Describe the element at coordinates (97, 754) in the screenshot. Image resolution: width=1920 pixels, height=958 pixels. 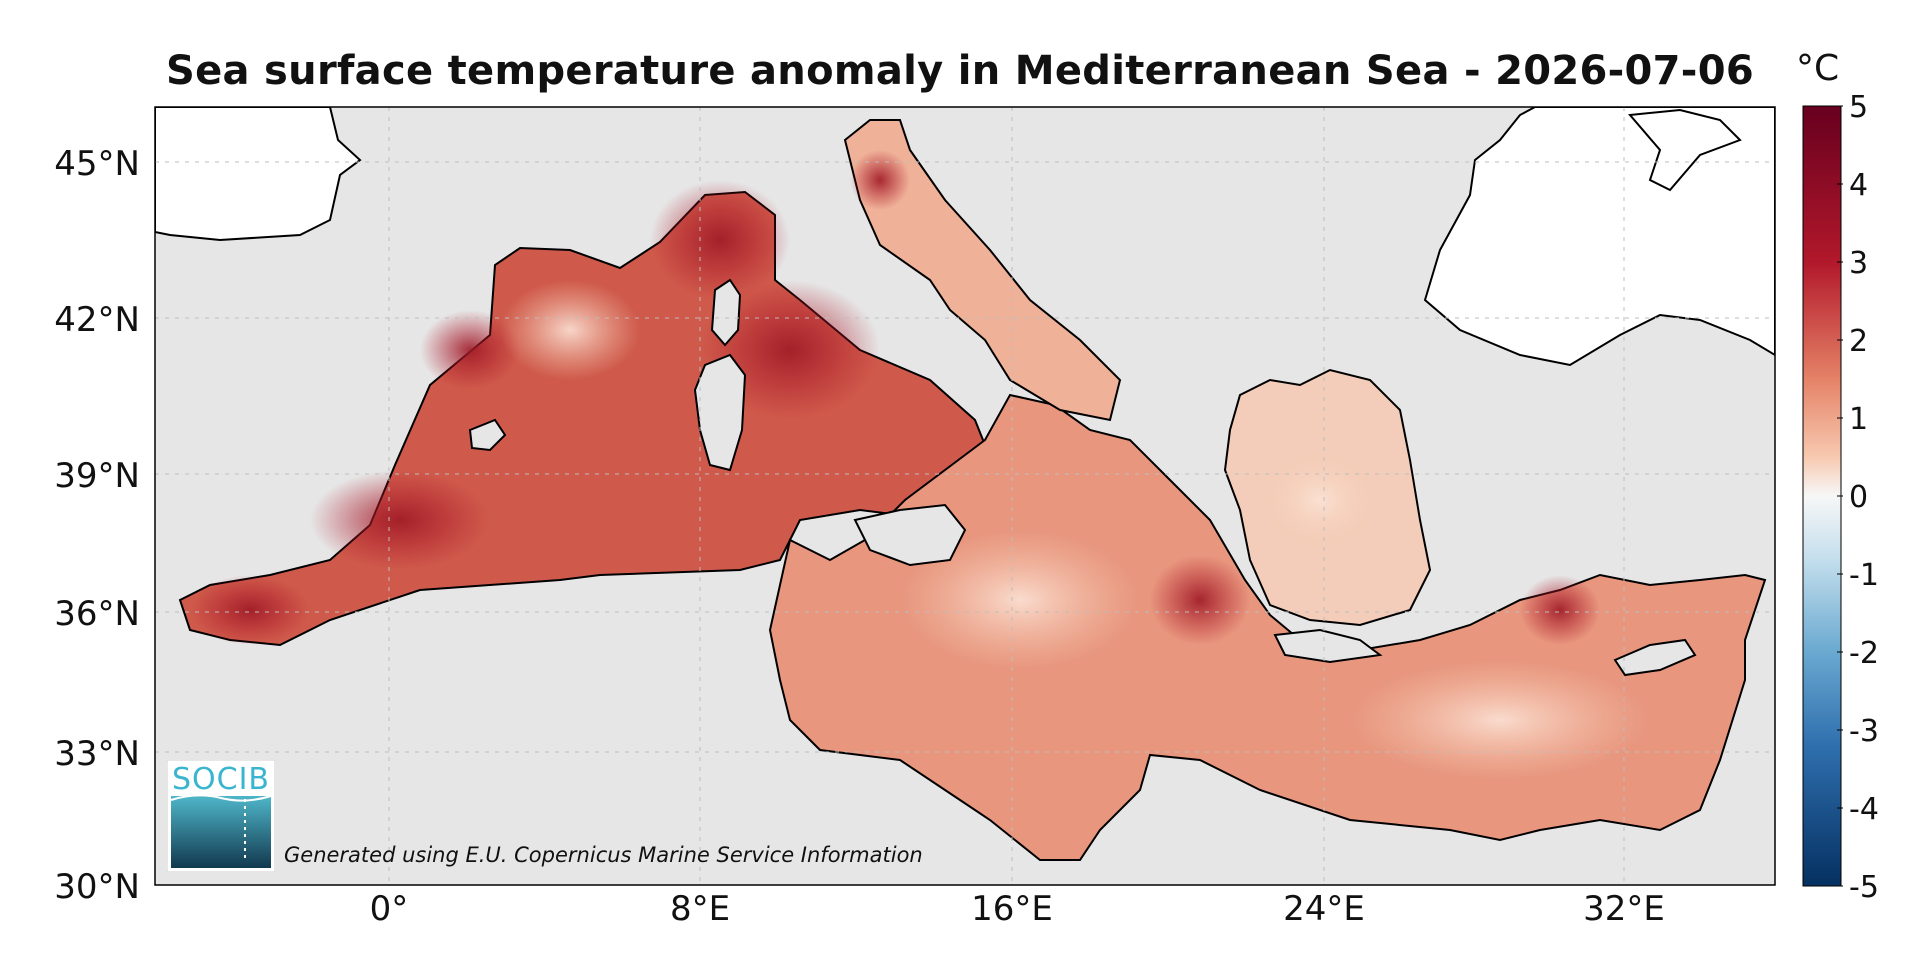
I see `lat-tick-label: 33°N` at that location.